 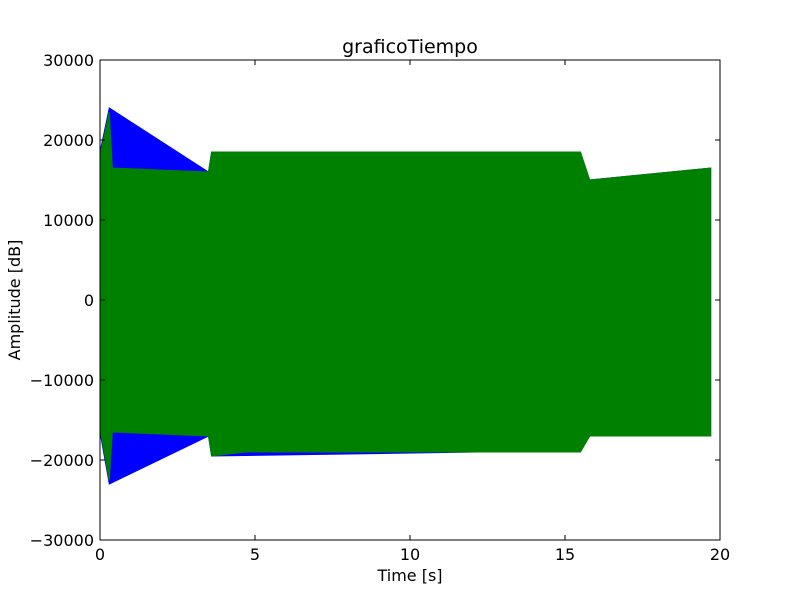 I want to click on y-tick-label: −10000, so click(x=62, y=380).